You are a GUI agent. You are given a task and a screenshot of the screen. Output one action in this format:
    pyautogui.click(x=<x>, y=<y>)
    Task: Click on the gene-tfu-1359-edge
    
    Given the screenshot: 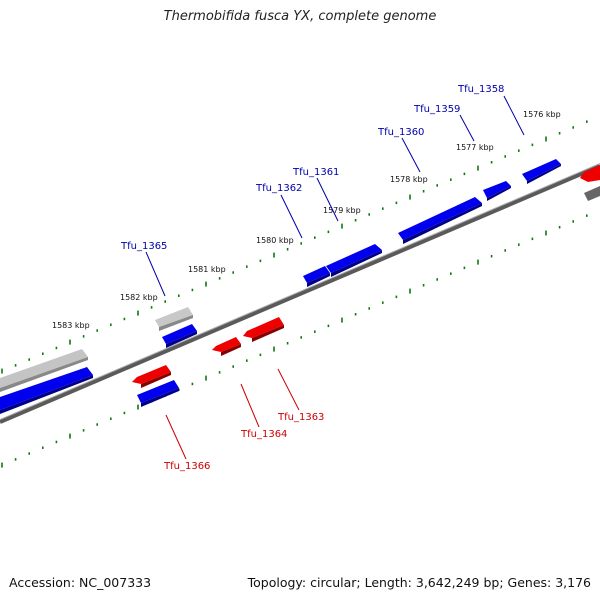 What is the action you would take?
    pyautogui.click(x=499, y=193)
    